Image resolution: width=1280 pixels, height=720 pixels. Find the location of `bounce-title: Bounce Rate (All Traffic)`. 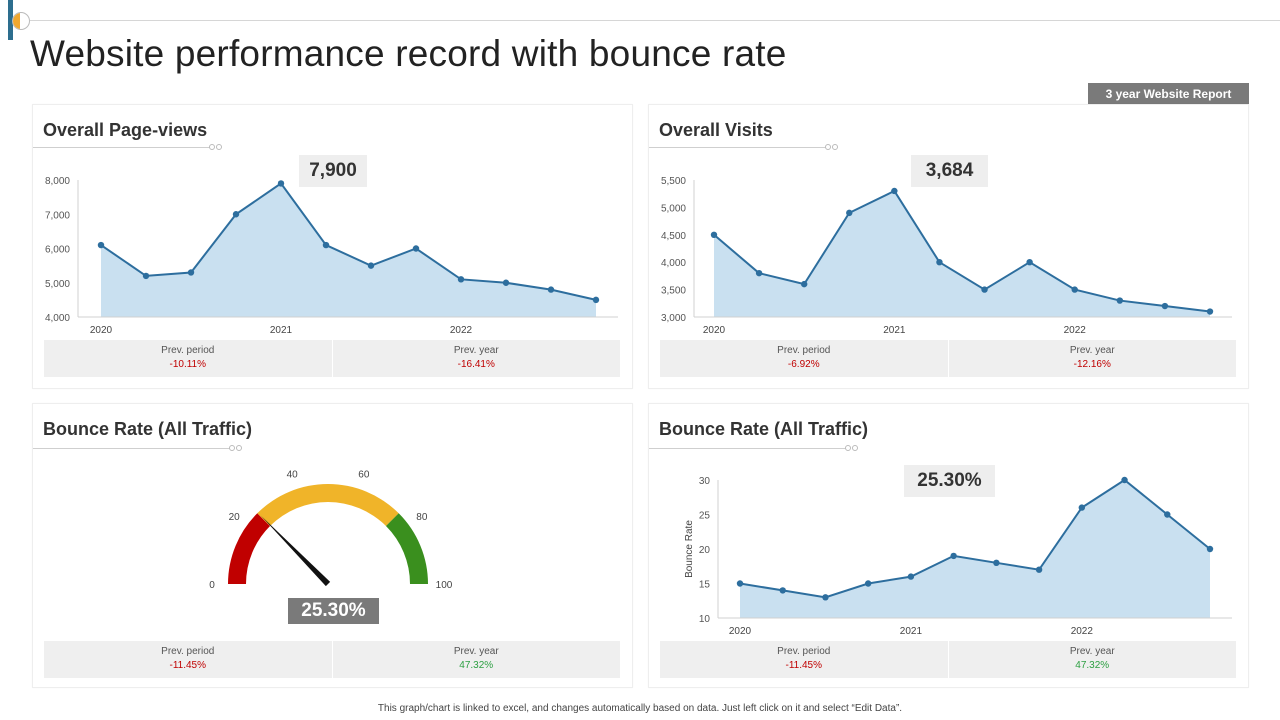

bounce-title: Bounce Rate (All Traffic) is located at coordinates (764, 429).